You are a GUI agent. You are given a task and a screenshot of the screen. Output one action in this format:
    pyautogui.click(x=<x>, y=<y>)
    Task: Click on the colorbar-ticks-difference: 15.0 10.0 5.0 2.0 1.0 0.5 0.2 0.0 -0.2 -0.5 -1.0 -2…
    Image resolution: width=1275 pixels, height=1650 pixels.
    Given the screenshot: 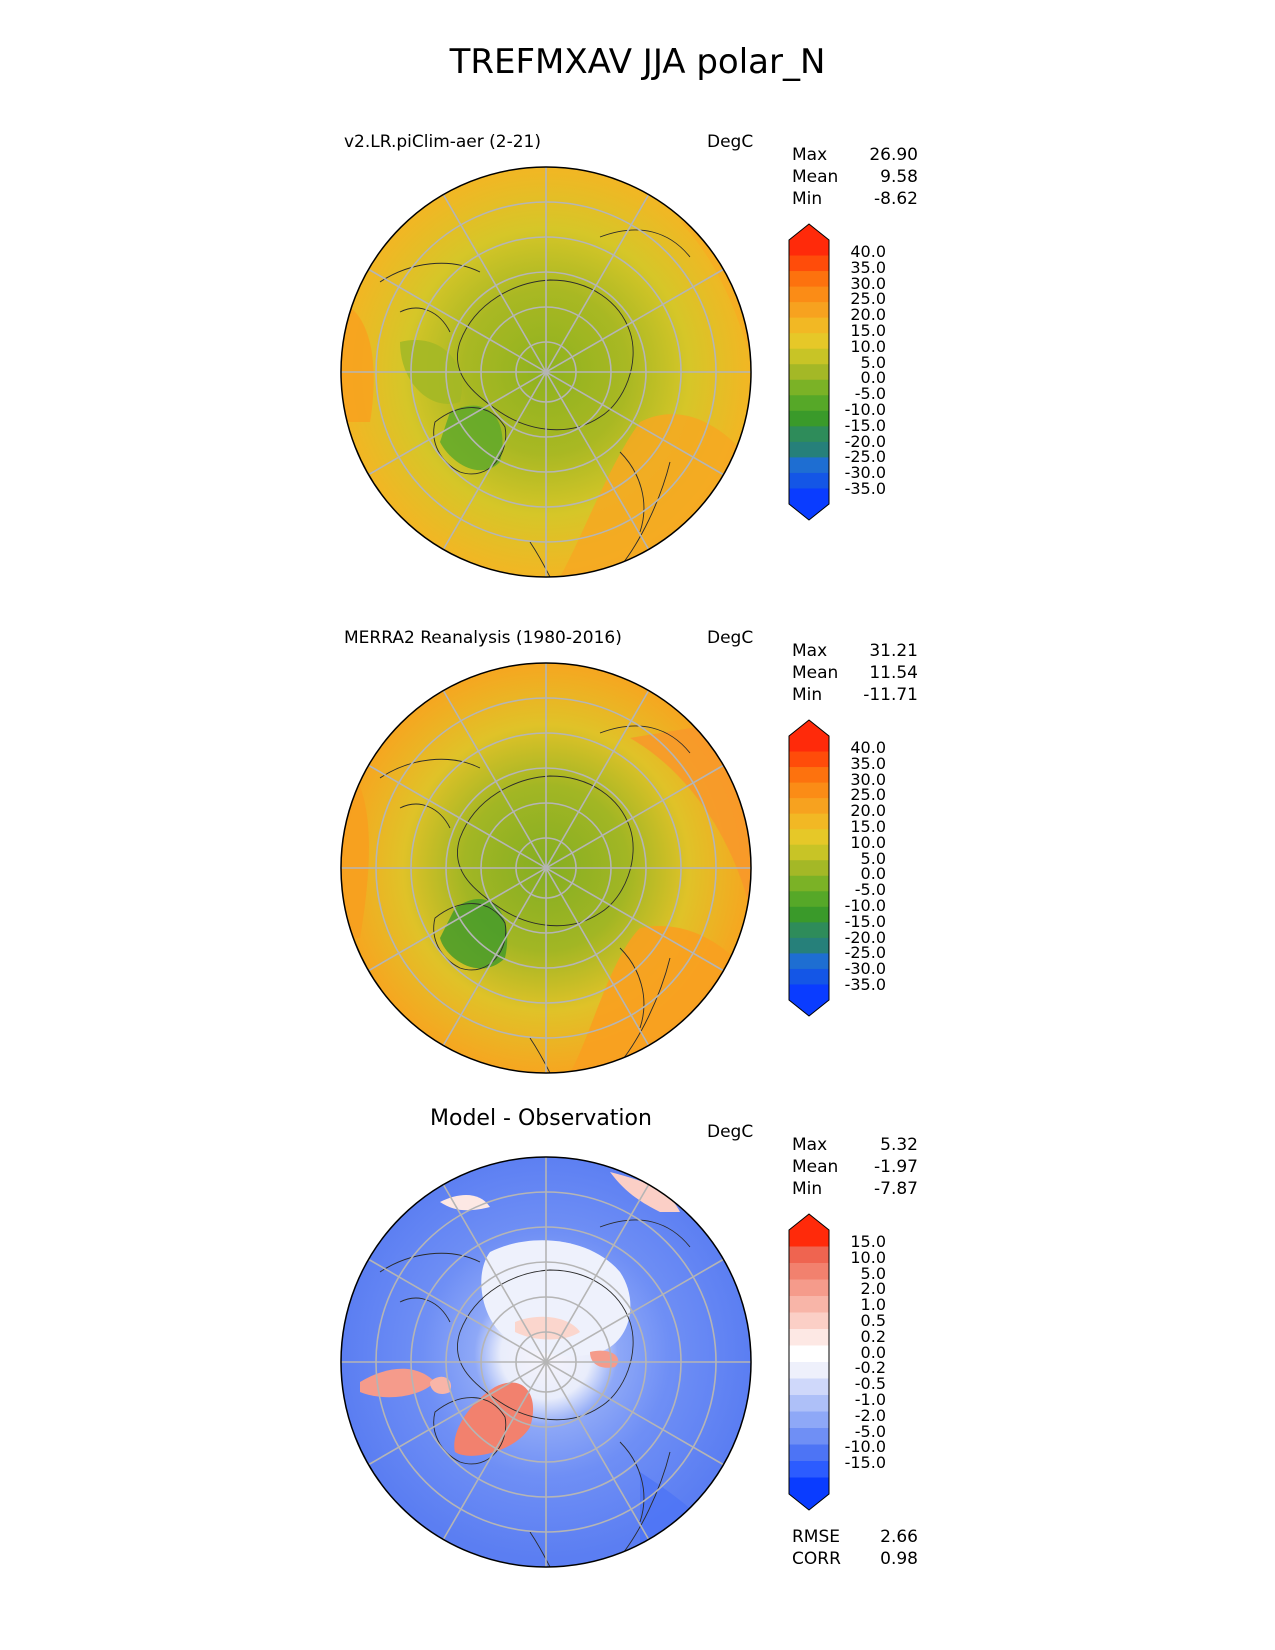 What is the action you would take?
    pyautogui.click(x=862, y=1352)
    